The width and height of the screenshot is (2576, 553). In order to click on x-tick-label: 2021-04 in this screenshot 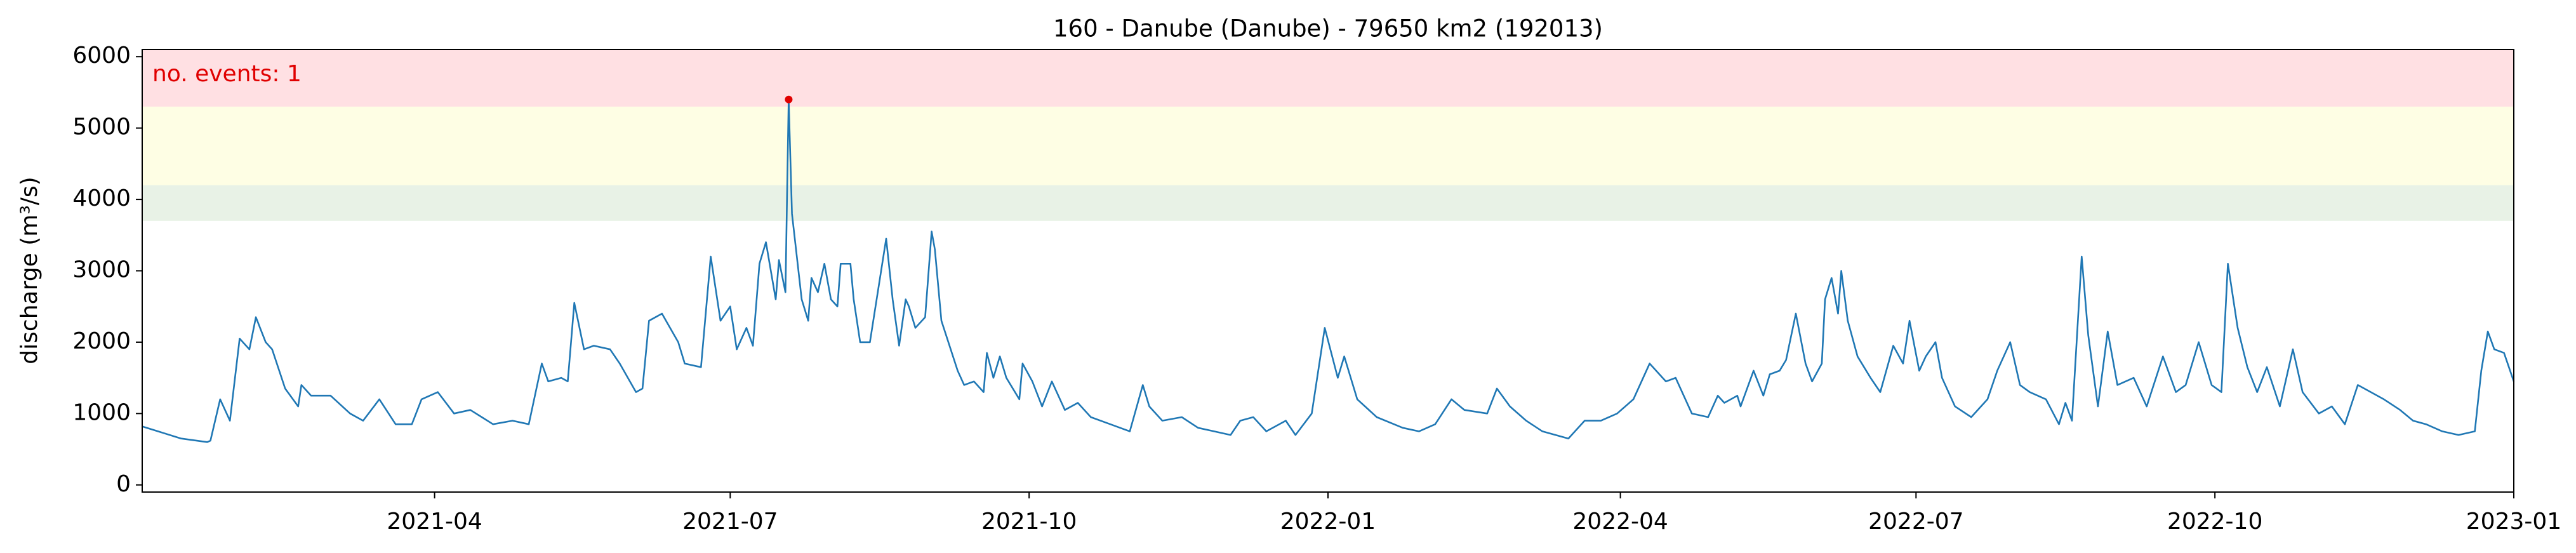, I will do `click(434, 522)`.